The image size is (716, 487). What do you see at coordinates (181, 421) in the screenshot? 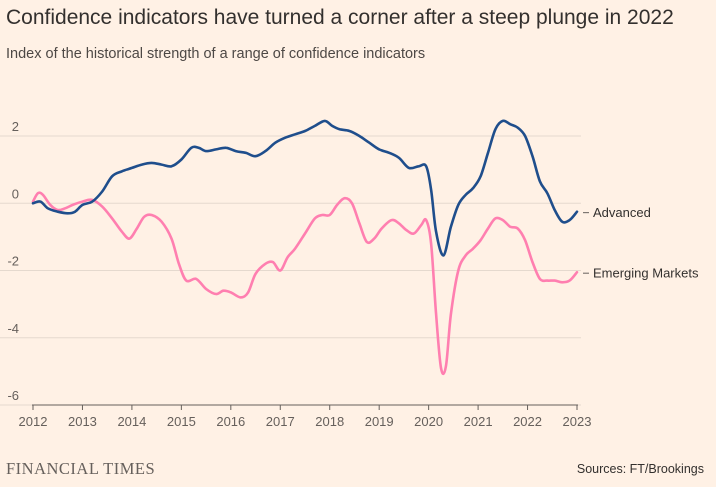
I see `x-tick-label: 2015` at bounding box center [181, 421].